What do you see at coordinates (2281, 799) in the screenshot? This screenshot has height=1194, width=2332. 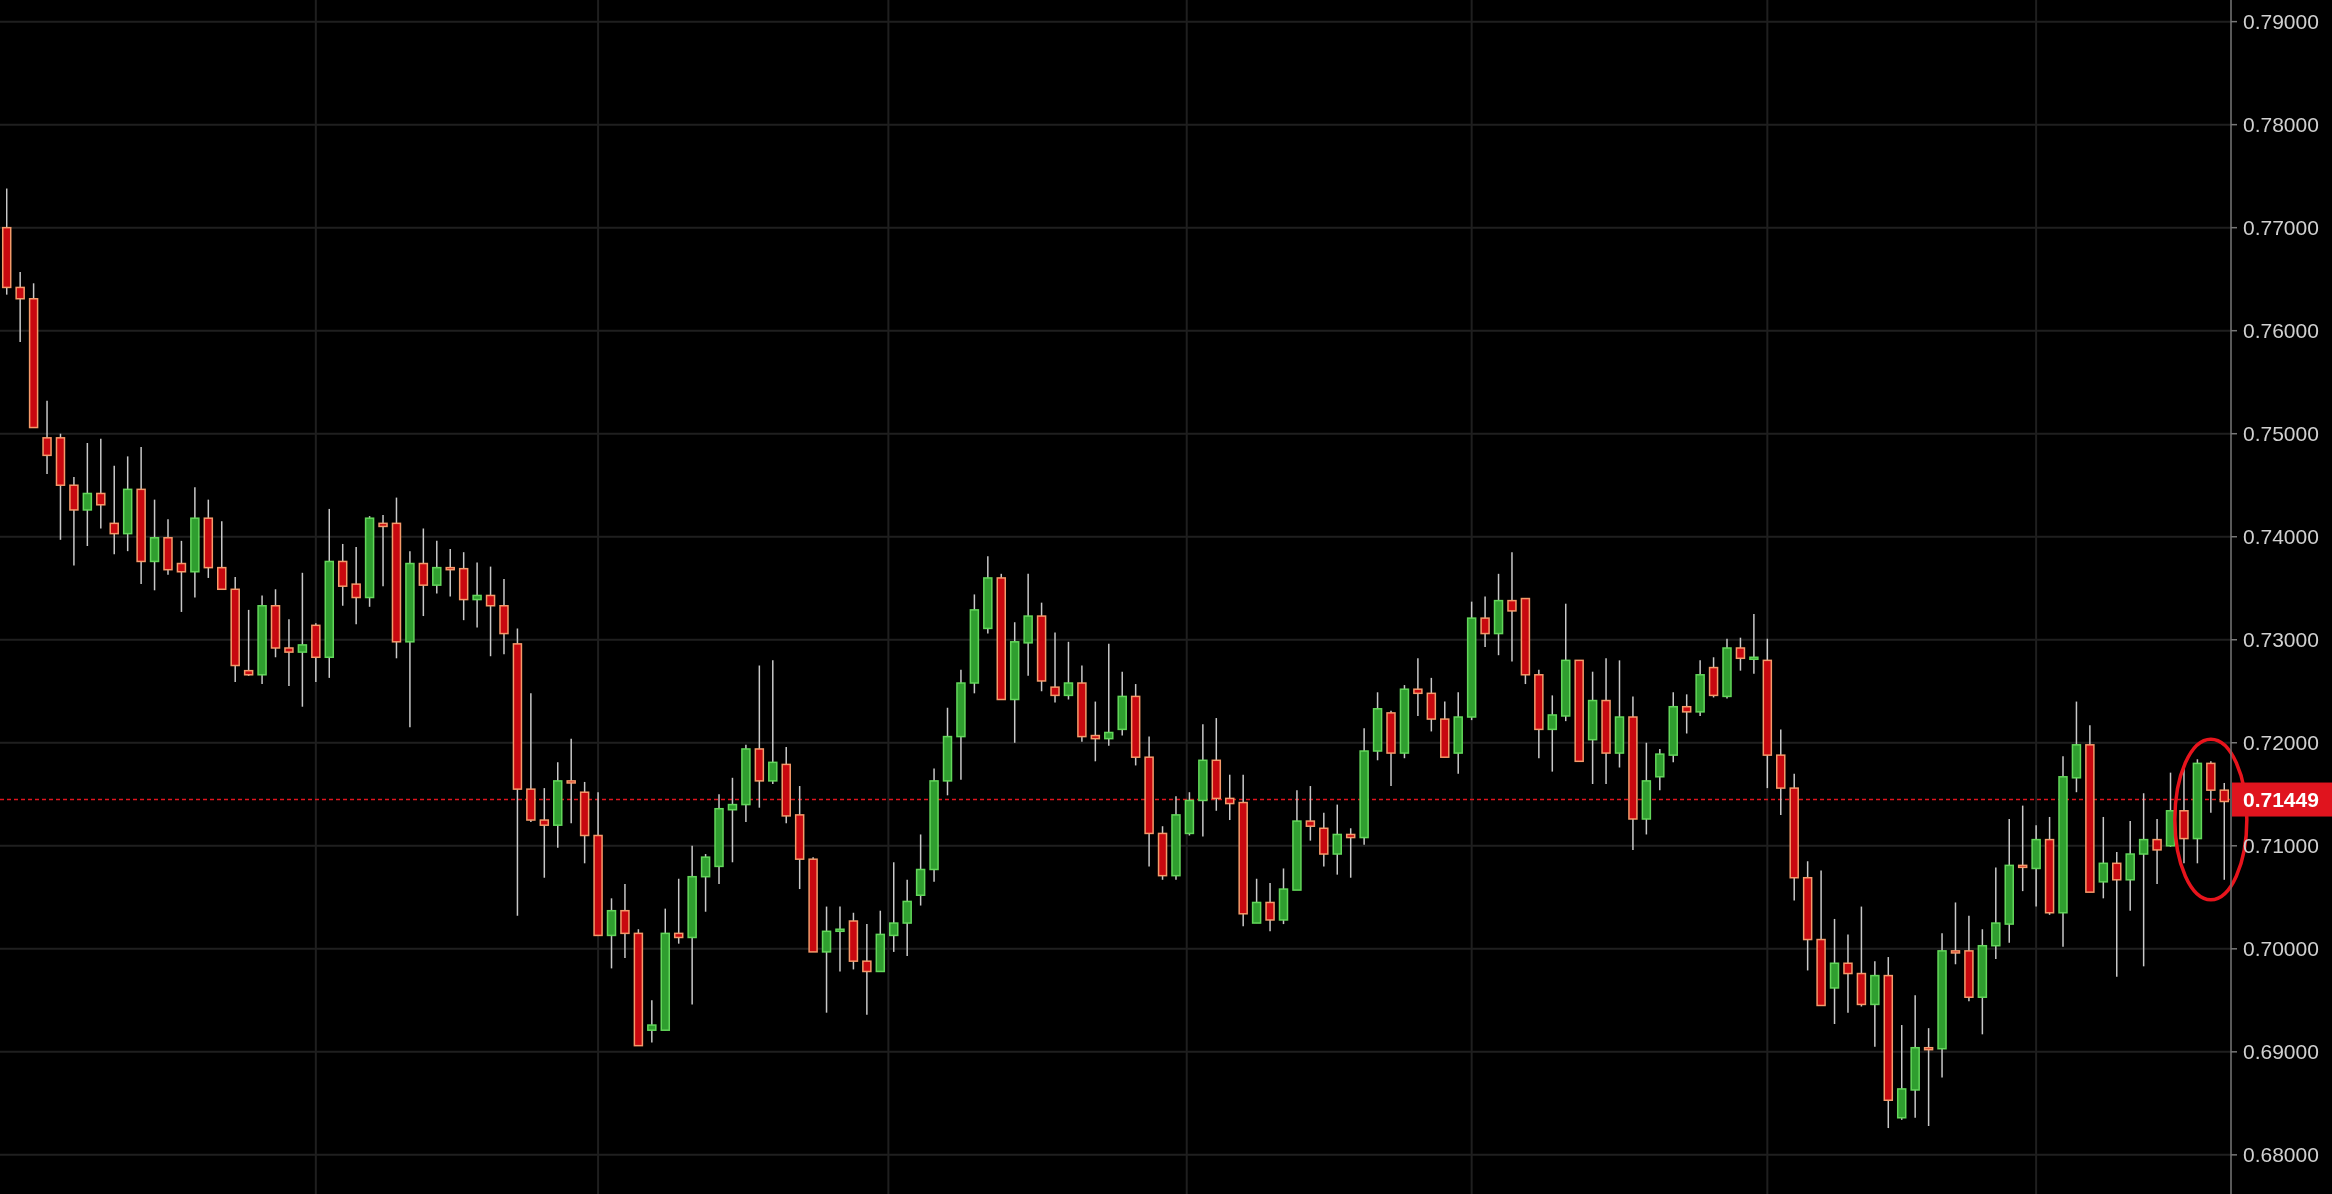 I see `ref-line-label: 0.71449` at bounding box center [2281, 799].